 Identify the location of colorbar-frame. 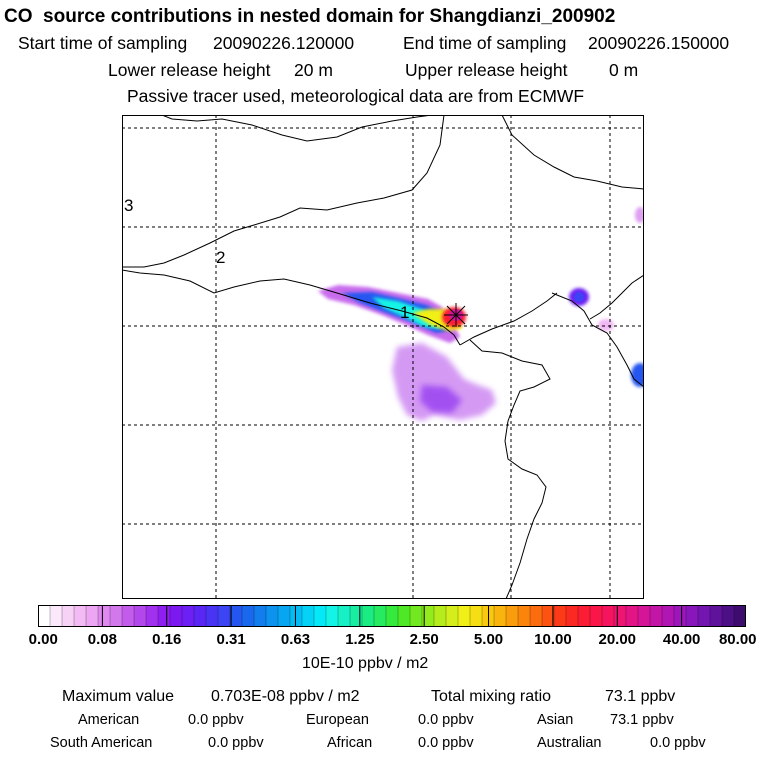
(392, 616).